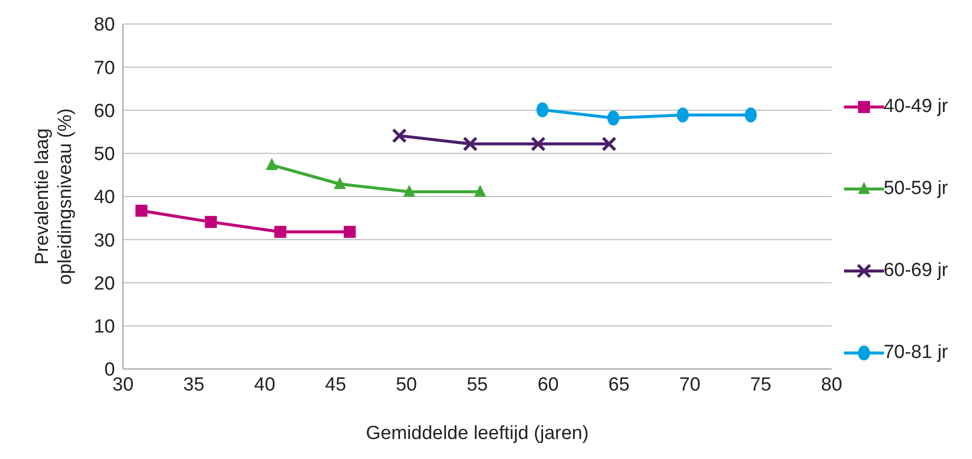 The height and width of the screenshot is (459, 972). What do you see at coordinates (104, 68) in the screenshot?
I see `y-tick-label: 70` at bounding box center [104, 68].